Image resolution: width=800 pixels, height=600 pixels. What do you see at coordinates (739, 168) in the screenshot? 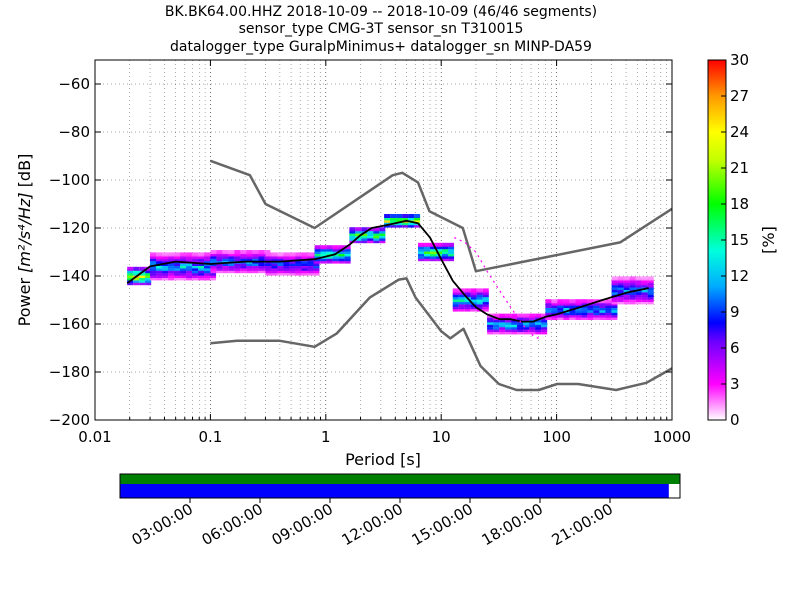
I see `colorbar-tick-label: 21` at bounding box center [739, 168].